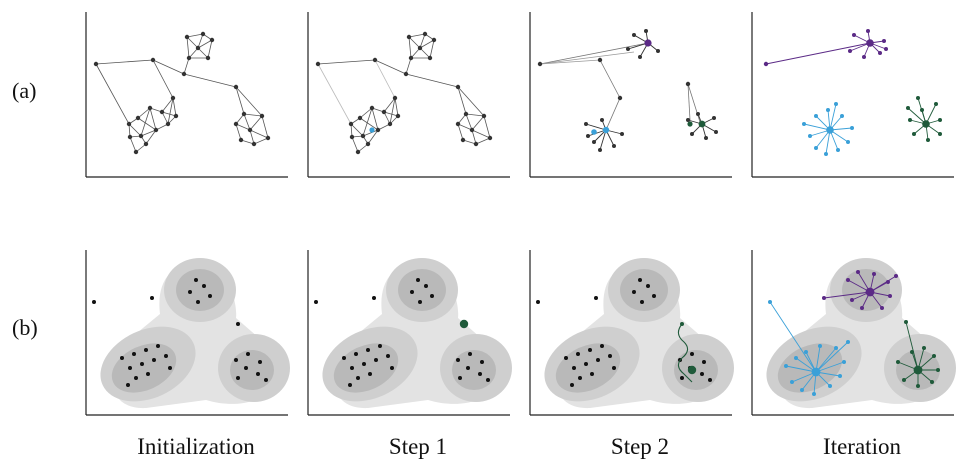  I want to click on highlight-node, so click(594, 132).